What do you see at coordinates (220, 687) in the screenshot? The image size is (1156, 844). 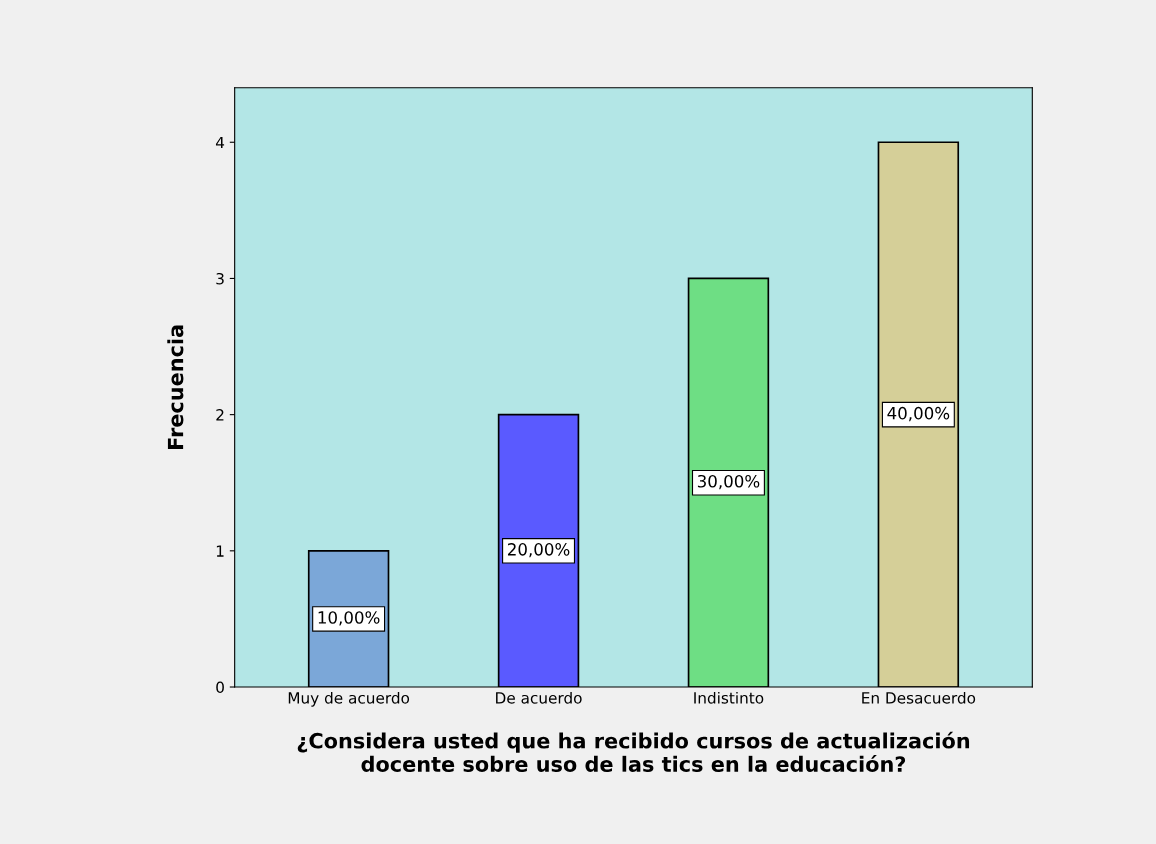 I see `y-tick-label: 0` at bounding box center [220, 687].